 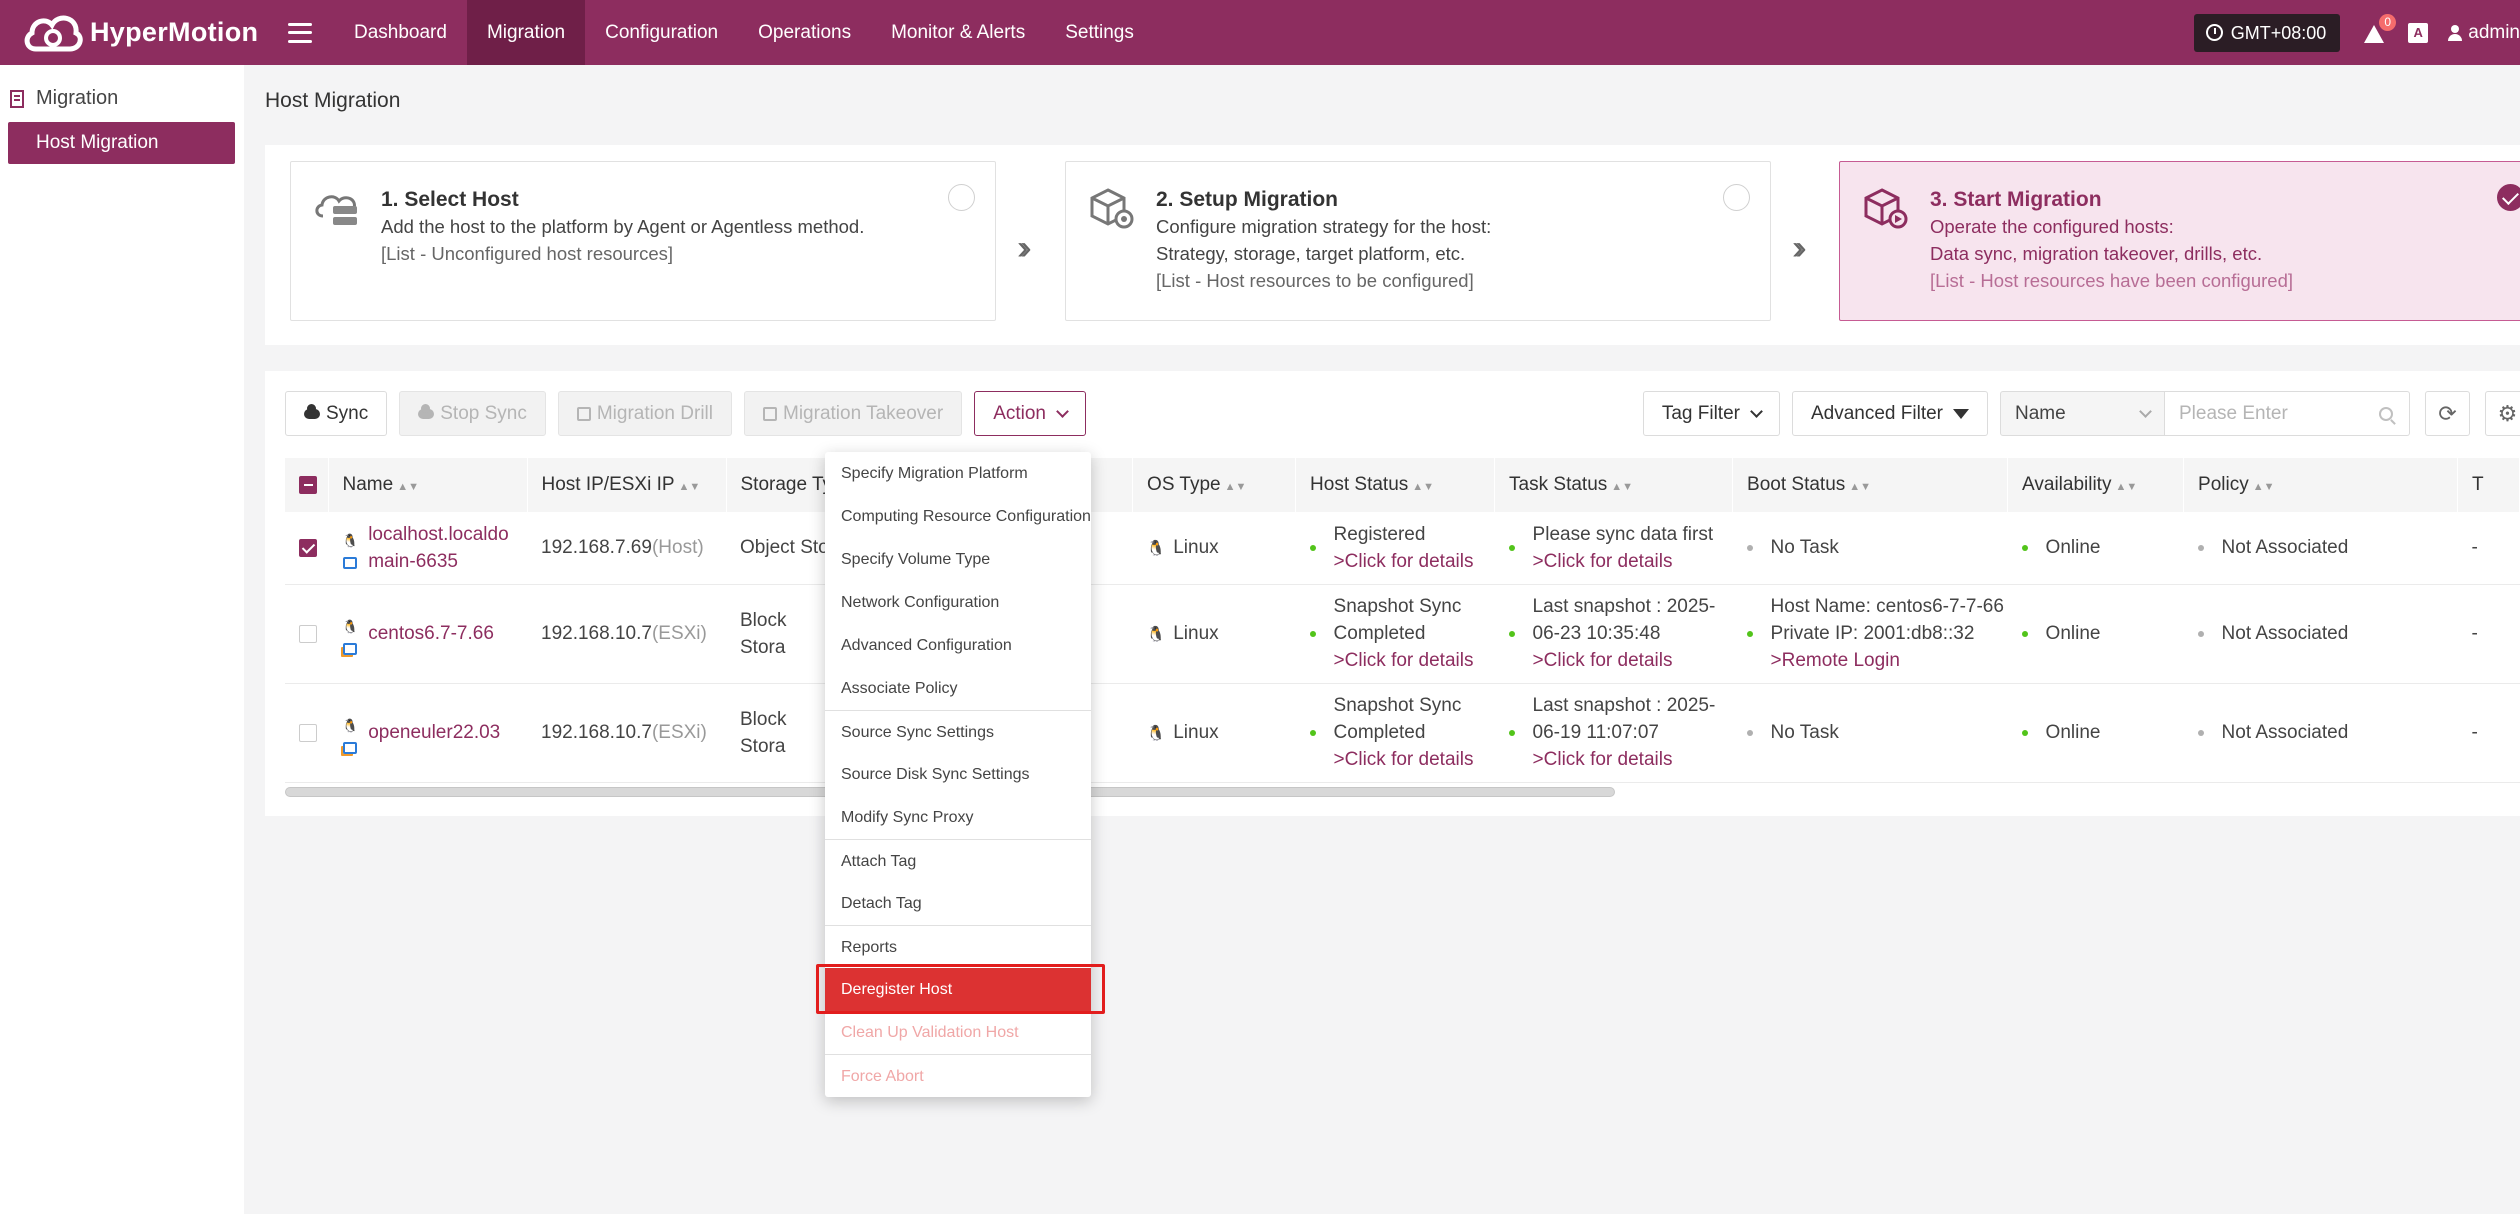 I want to click on chevron-right-icon: ››, so click(x=1024, y=248).